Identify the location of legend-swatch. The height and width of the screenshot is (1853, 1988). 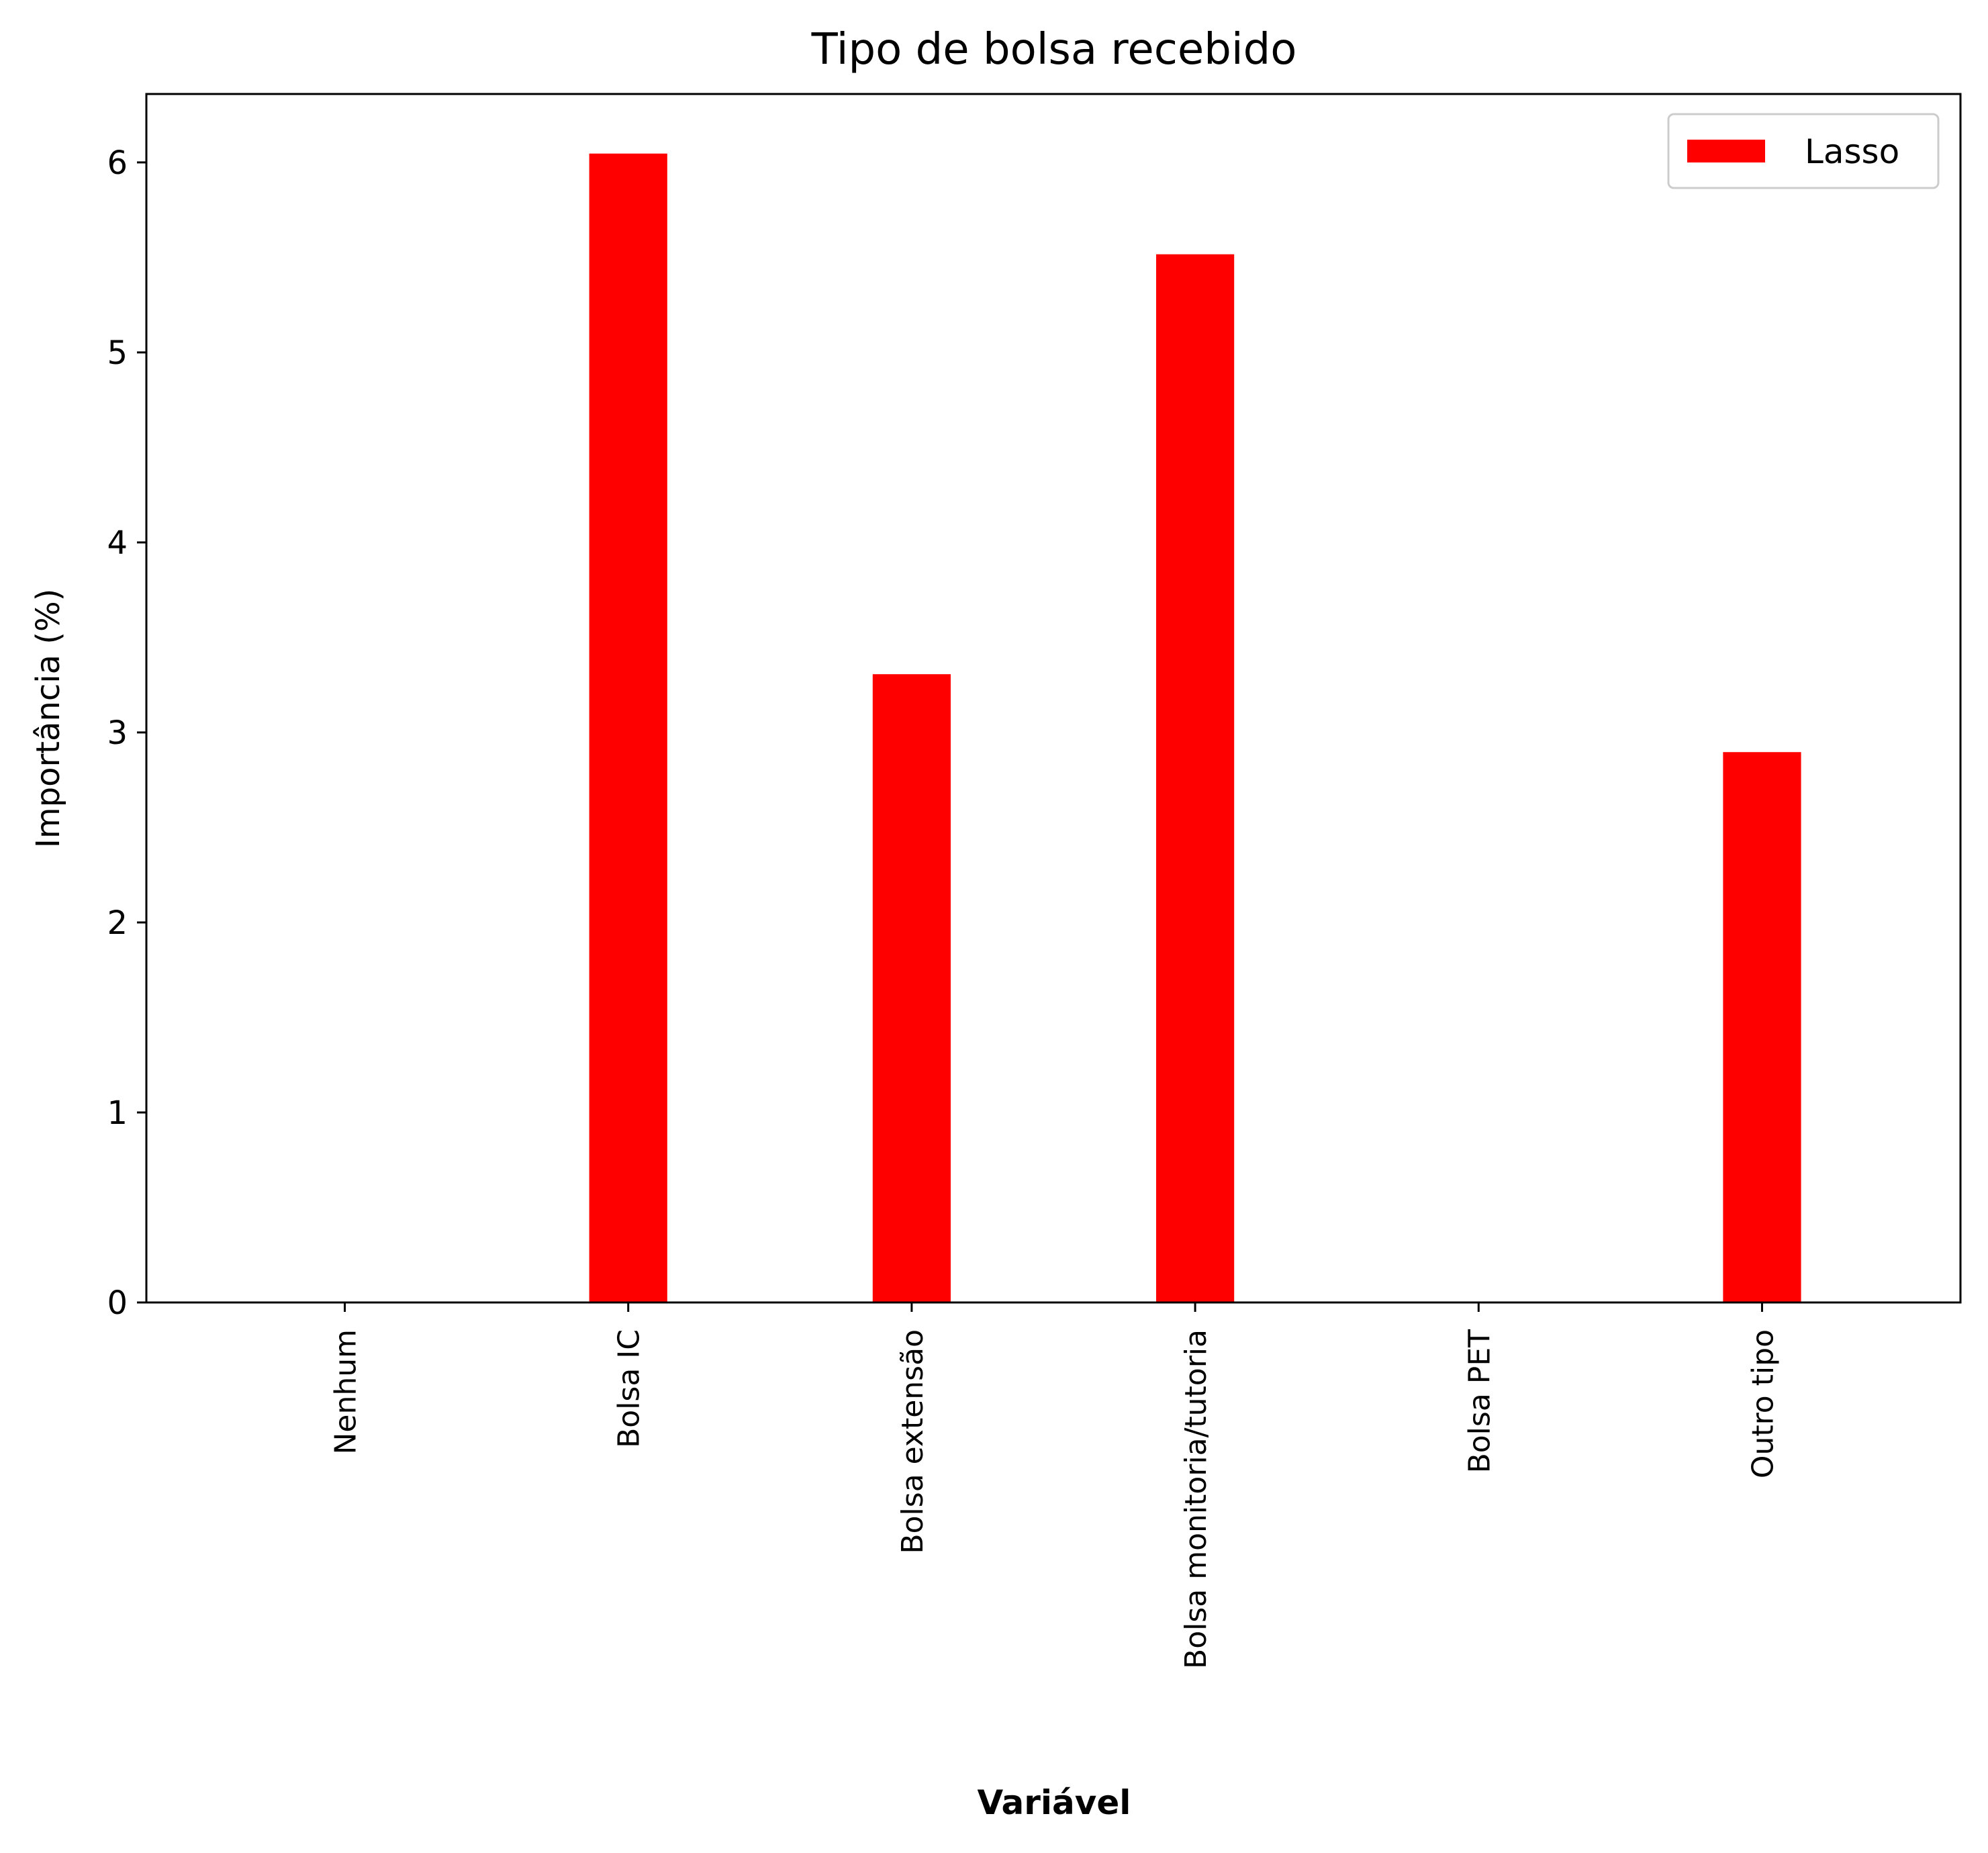
(1726, 151).